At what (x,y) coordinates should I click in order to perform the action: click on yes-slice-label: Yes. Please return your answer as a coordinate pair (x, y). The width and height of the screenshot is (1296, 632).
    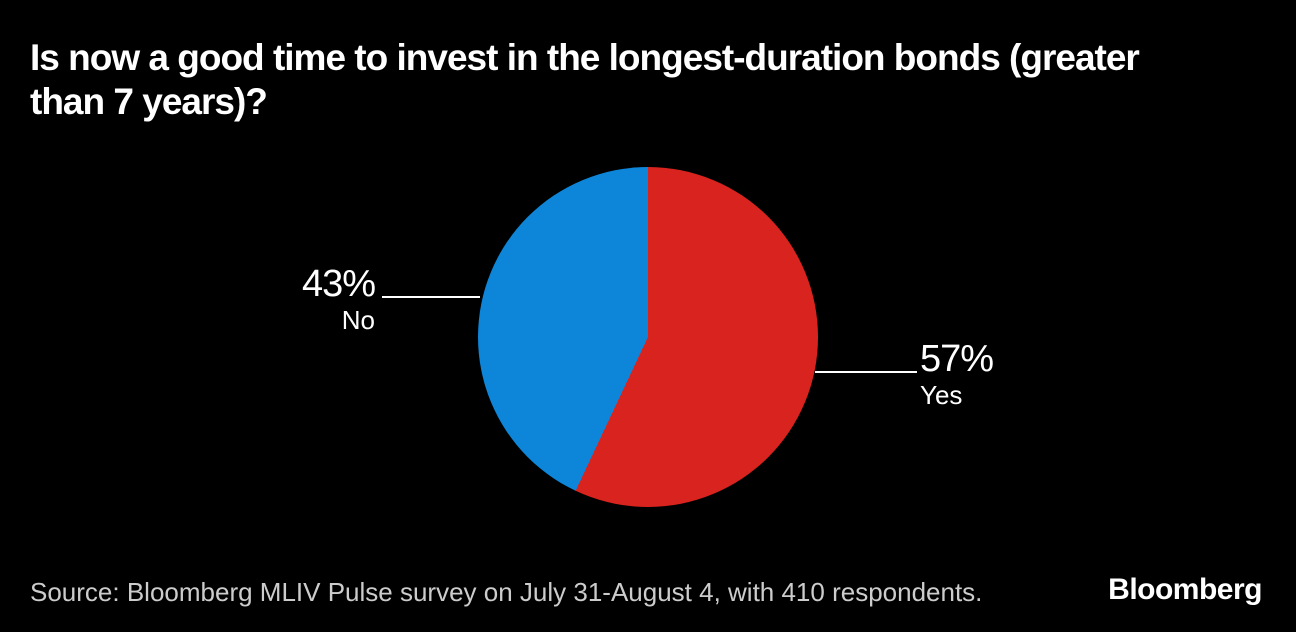
    Looking at the image, I should click on (941, 395).